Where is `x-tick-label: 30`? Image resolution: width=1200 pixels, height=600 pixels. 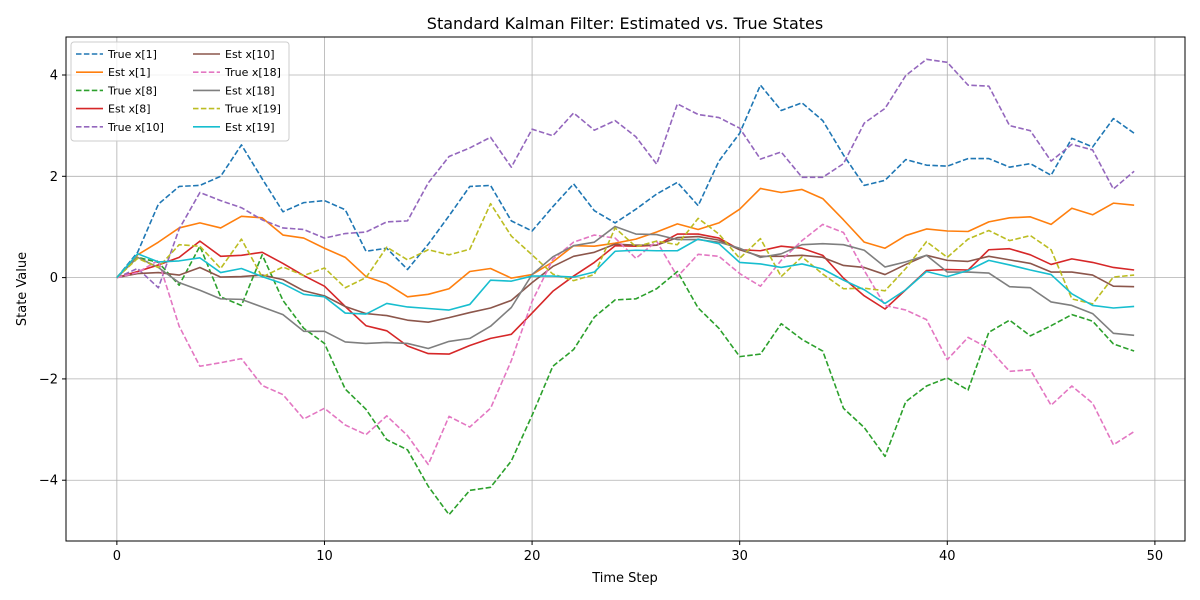 x-tick-label: 30 is located at coordinates (739, 556).